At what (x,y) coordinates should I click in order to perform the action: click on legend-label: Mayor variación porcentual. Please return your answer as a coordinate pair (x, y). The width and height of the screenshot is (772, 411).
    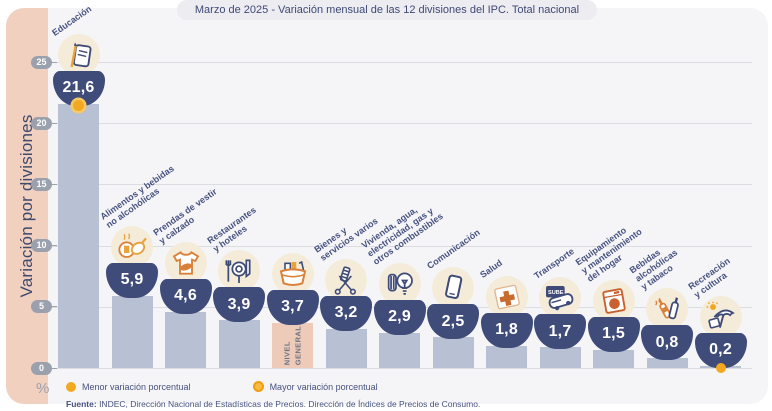
    Looking at the image, I should click on (323, 386).